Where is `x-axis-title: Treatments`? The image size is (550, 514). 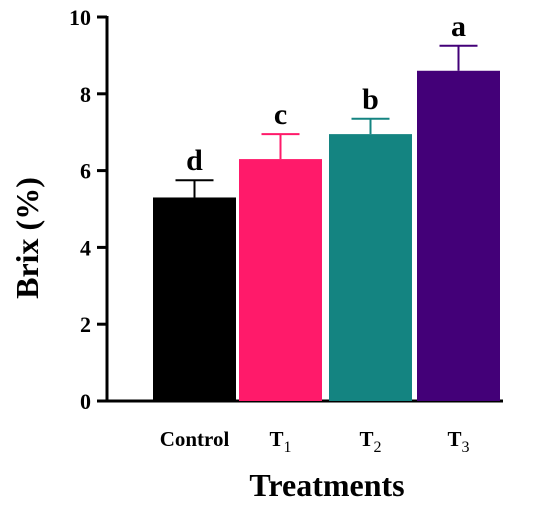
x-axis-title: Treatments is located at coordinates (326, 485).